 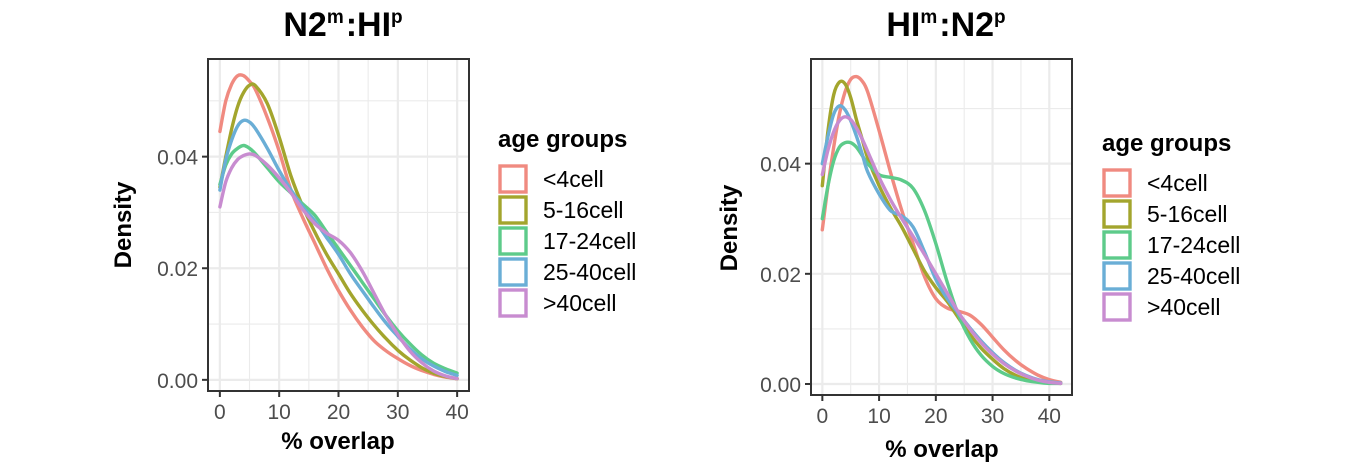 I want to click on plot-border, so click(x=941, y=227).